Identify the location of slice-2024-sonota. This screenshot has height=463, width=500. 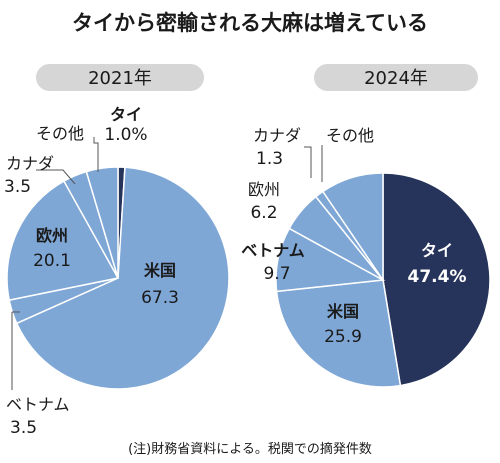
(352, 227).